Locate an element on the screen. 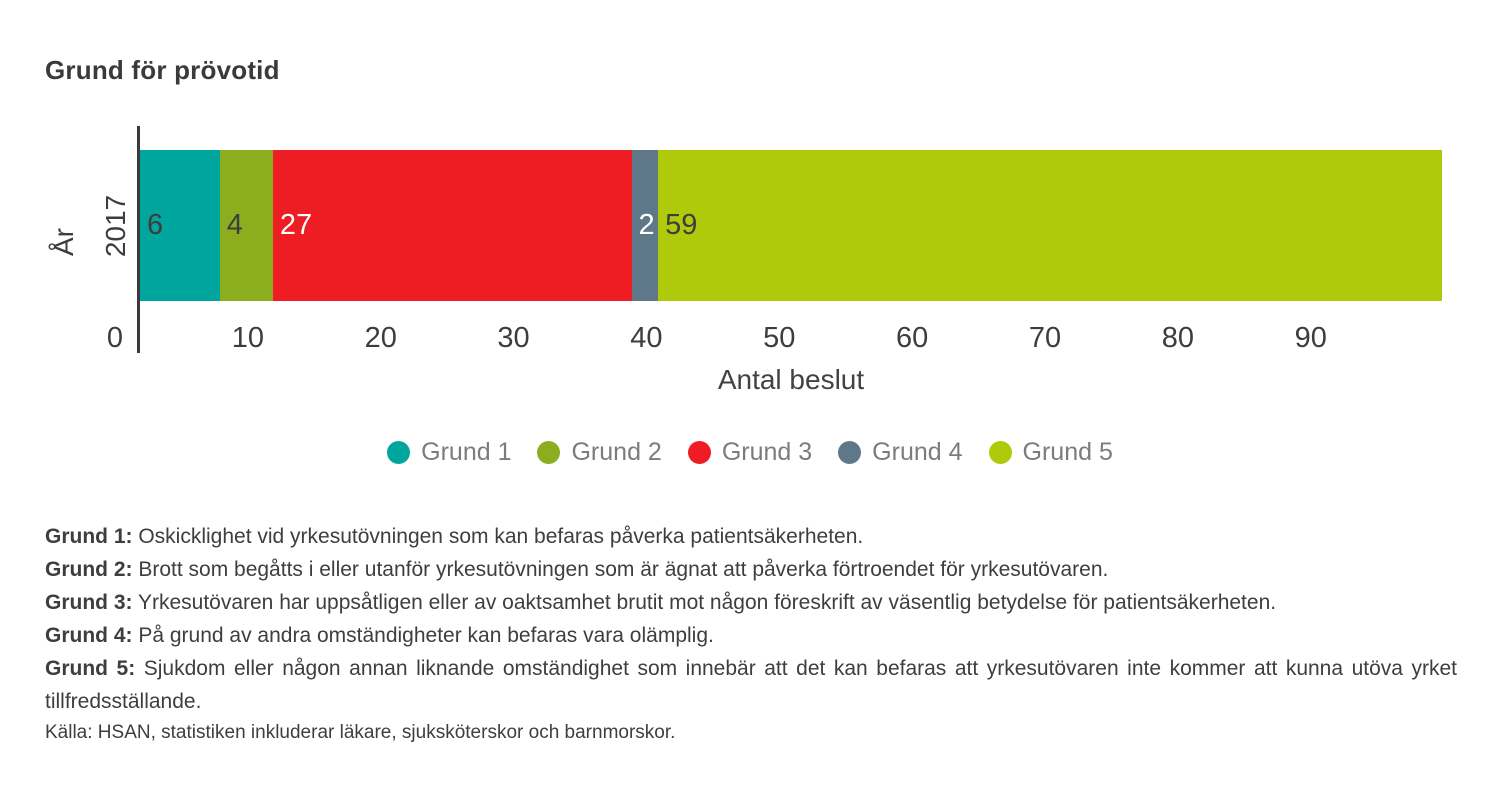 The width and height of the screenshot is (1500, 792). footnote-label: Grund 5: is located at coordinates (90, 668).